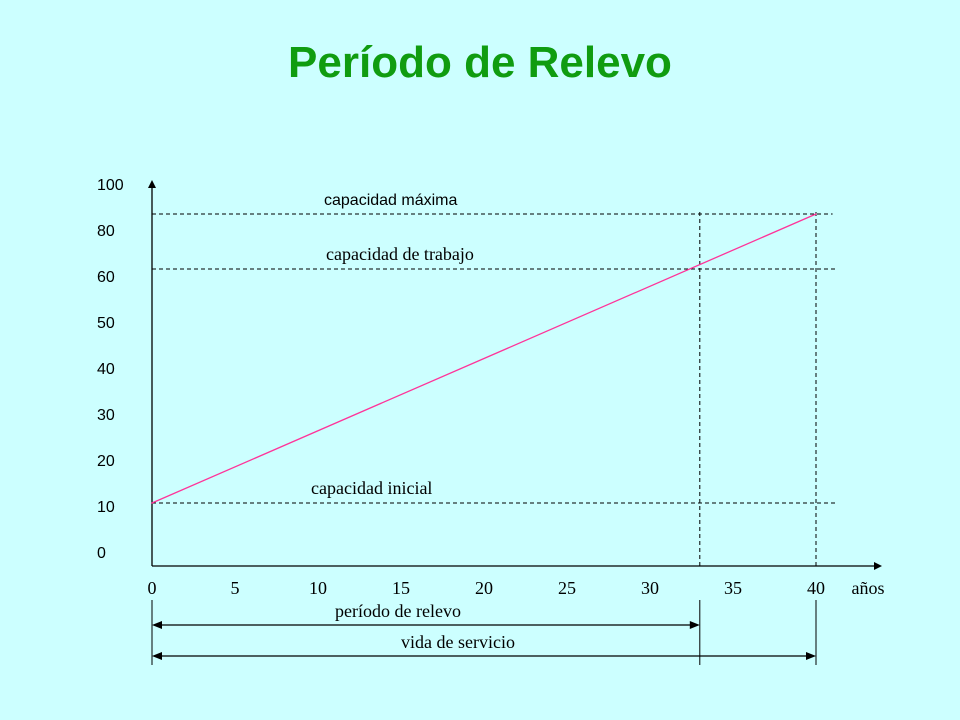 This screenshot has width=960, height=720. What do you see at coordinates (398, 611) in the screenshot?
I see `annotation-label-0: período de relevo` at bounding box center [398, 611].